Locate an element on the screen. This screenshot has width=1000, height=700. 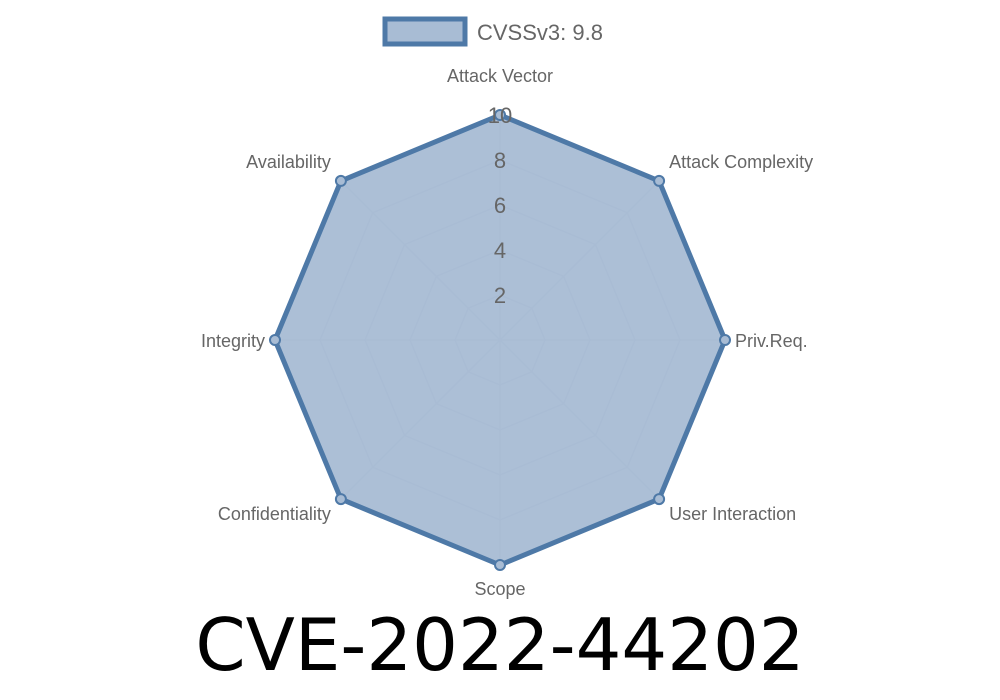
tick-label: 10 is located at coordinates (500, 115).